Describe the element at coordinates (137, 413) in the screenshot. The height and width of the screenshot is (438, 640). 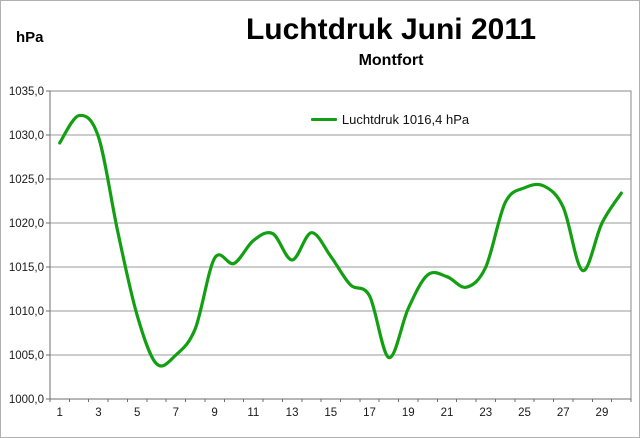
I see `x-tick-label: 5` at that location.